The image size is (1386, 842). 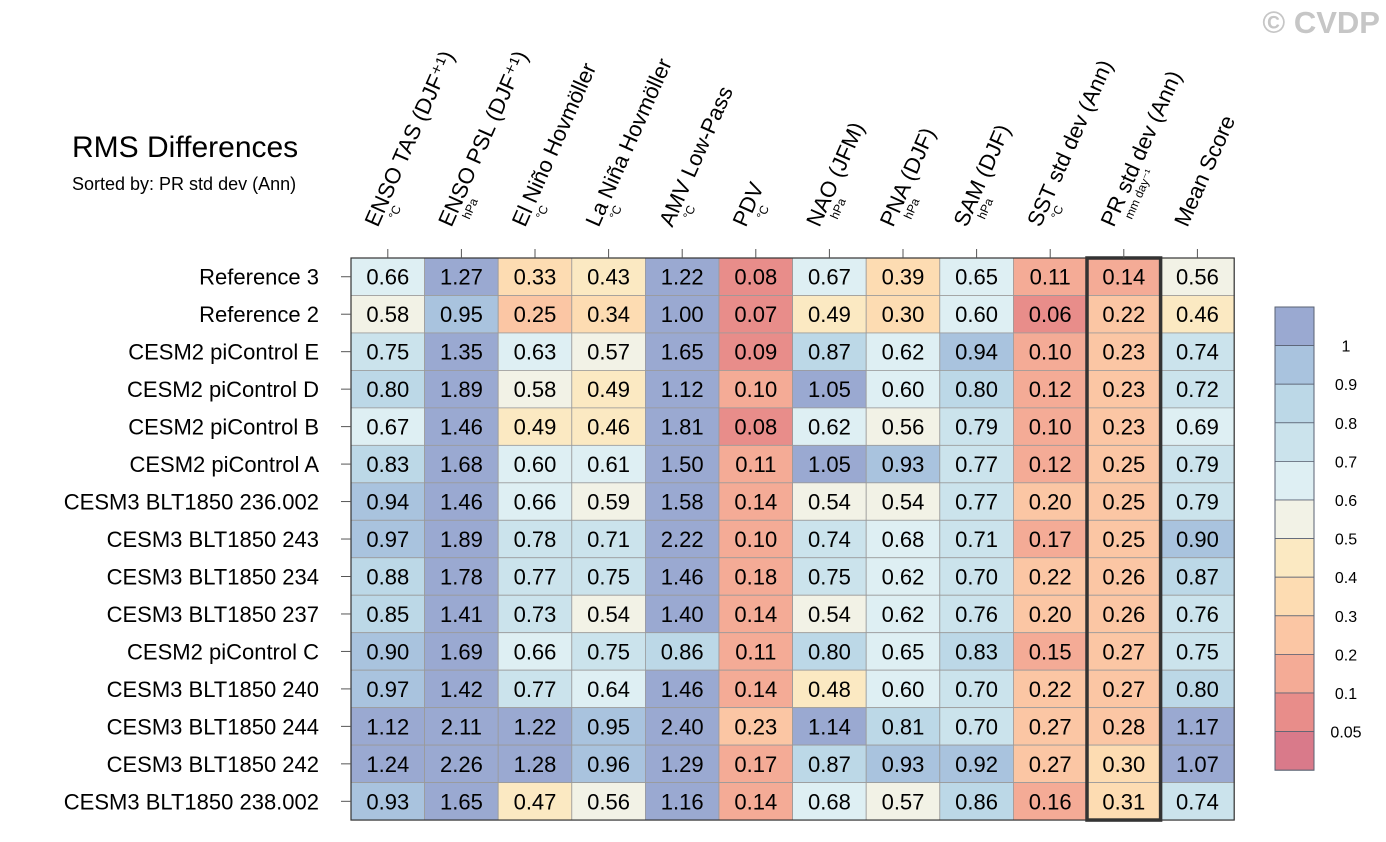 What do you see at coordinates (976, 651) in the screenshot?
I see `cell-value-label: 0.83` at bounding box center [976, 651].